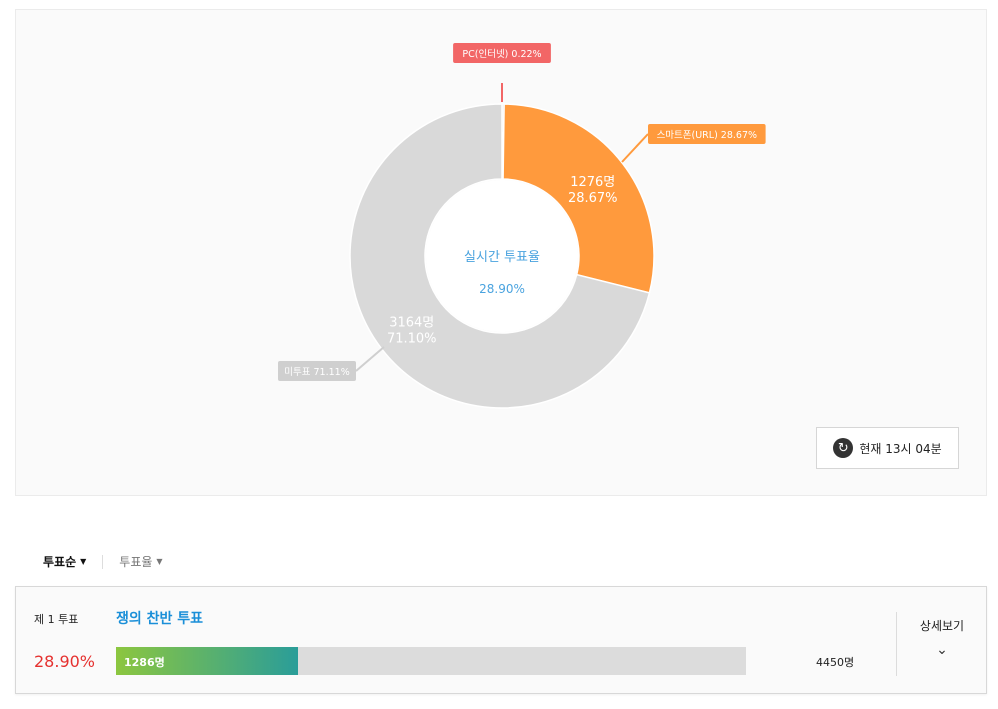 This screenshot has height=709, width=998. I want to click on center-value: 28.90%, so click(502, 289).